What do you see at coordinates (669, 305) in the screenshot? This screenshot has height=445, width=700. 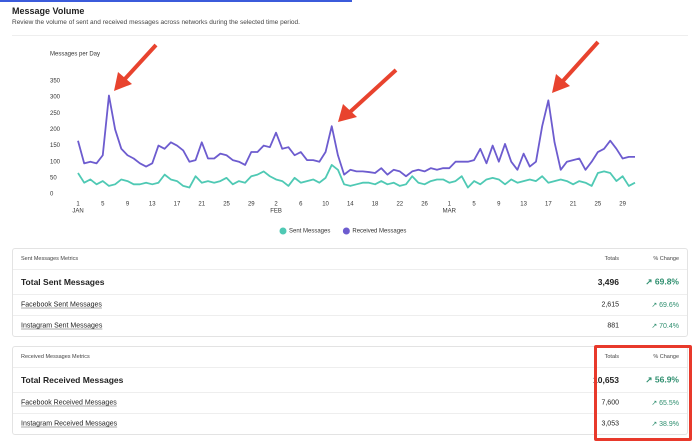 I see `change-value: 69.6%` at bounding box center [669, 305].